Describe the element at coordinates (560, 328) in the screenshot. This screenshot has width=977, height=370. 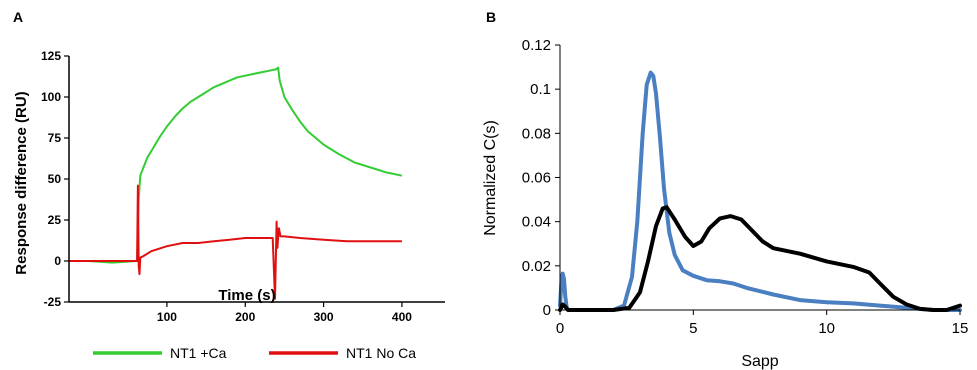
I see `x-tick-label-b: 0` at that location.